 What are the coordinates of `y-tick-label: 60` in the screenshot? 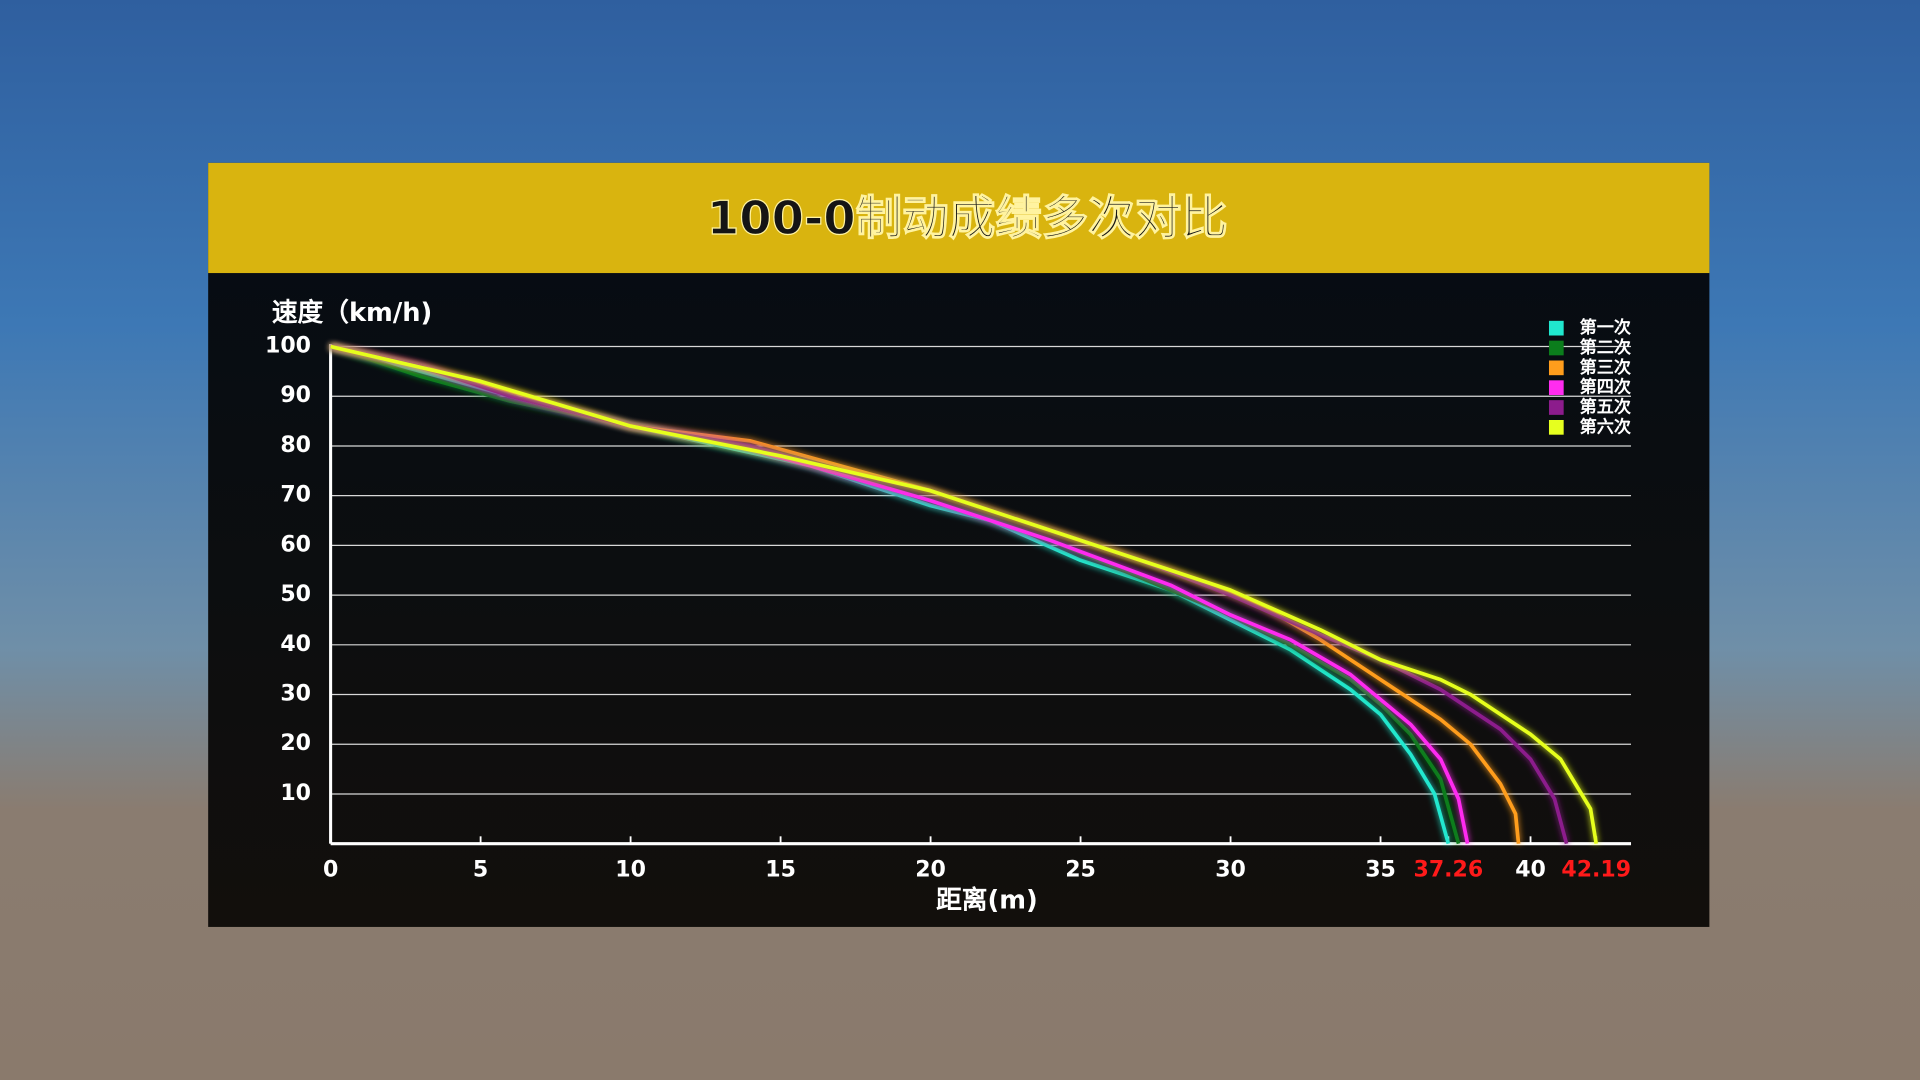 It's located at (295, 544).